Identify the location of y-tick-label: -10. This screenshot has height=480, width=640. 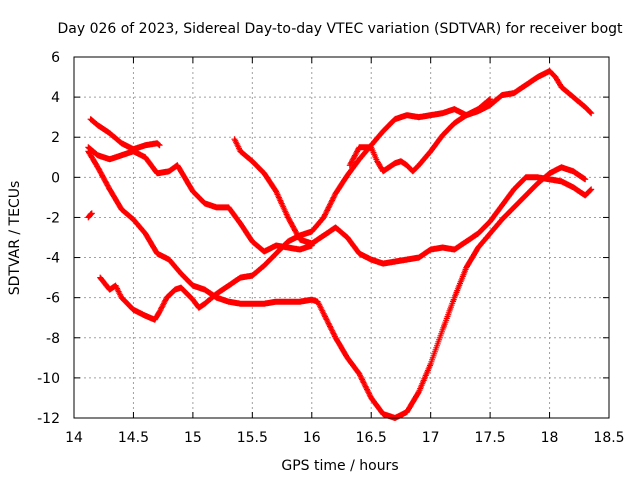
(48, 379).